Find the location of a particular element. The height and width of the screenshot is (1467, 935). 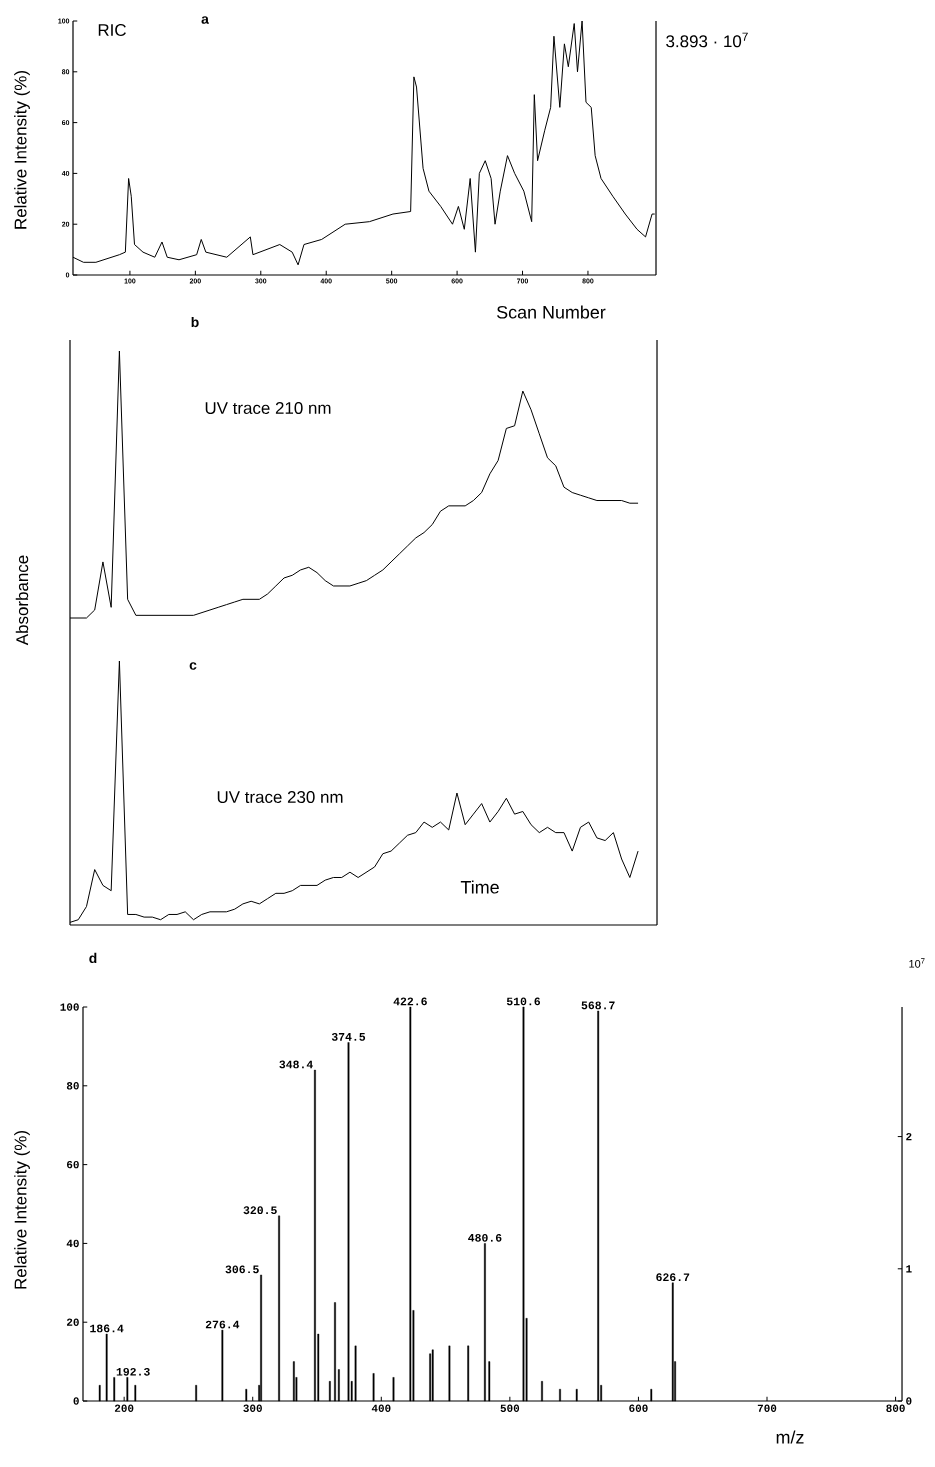

annotation: 306.5 is located at coordinates (242, 1269).